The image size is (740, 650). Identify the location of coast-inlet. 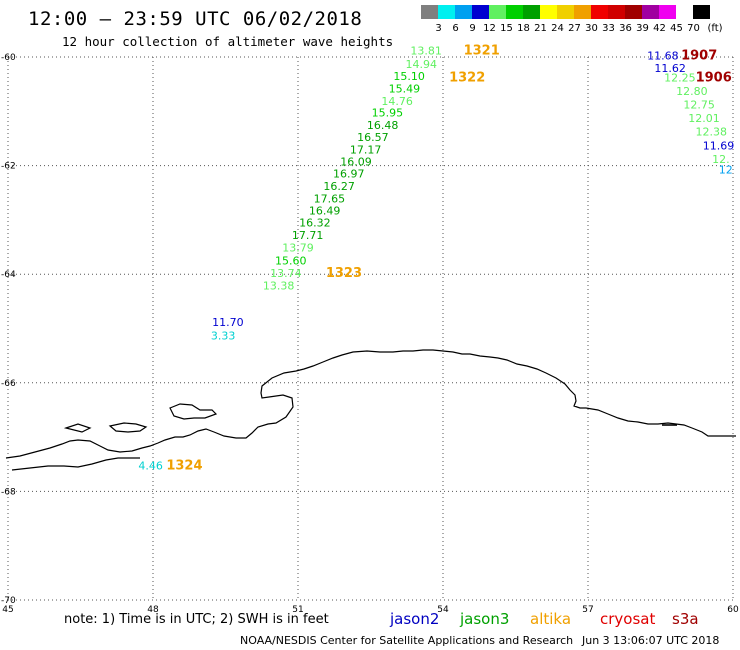
(193, 411).